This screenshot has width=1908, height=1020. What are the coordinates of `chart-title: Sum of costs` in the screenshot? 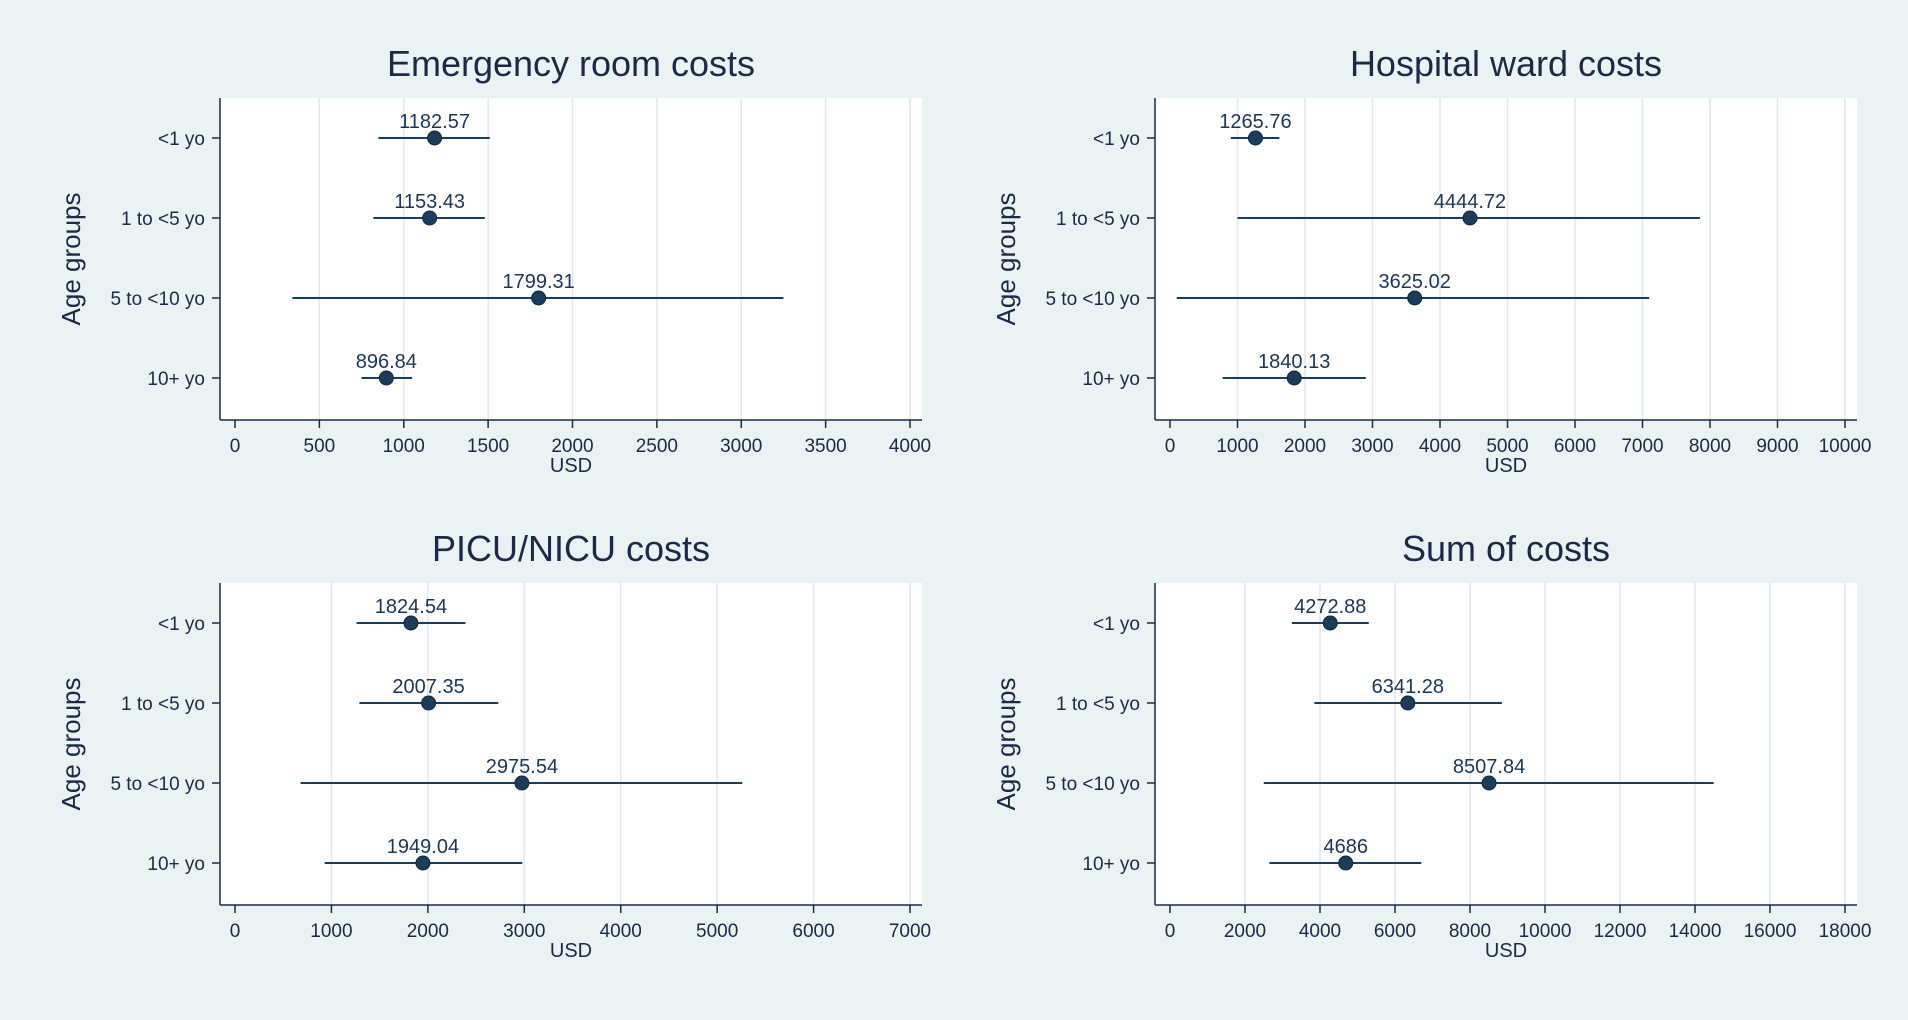 It's located at (1506, 548).